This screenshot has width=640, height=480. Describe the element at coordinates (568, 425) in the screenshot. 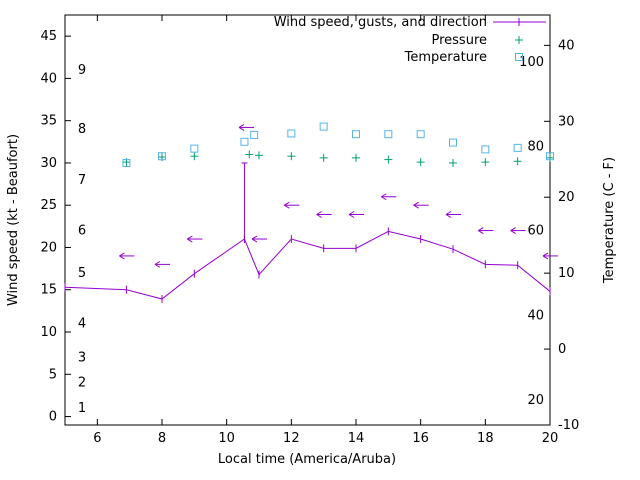

I see `y2-tick-label: -10` at that location.